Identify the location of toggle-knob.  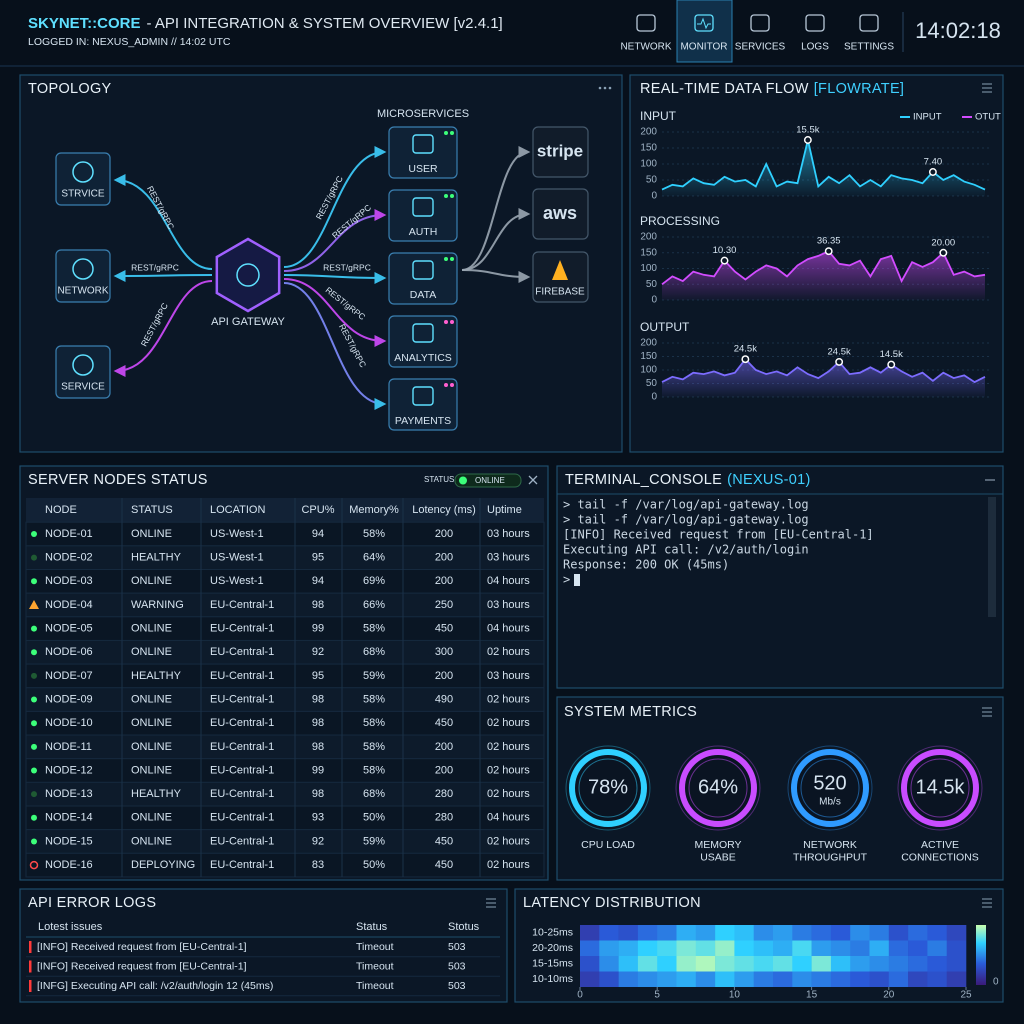
(463, 480).